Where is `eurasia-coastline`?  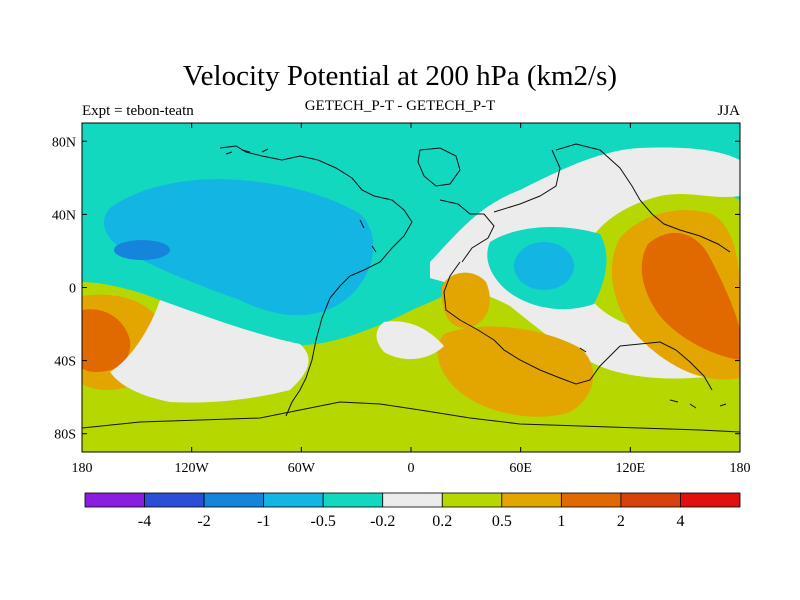
eurasia-coastline is located at coordinates (540, 203).